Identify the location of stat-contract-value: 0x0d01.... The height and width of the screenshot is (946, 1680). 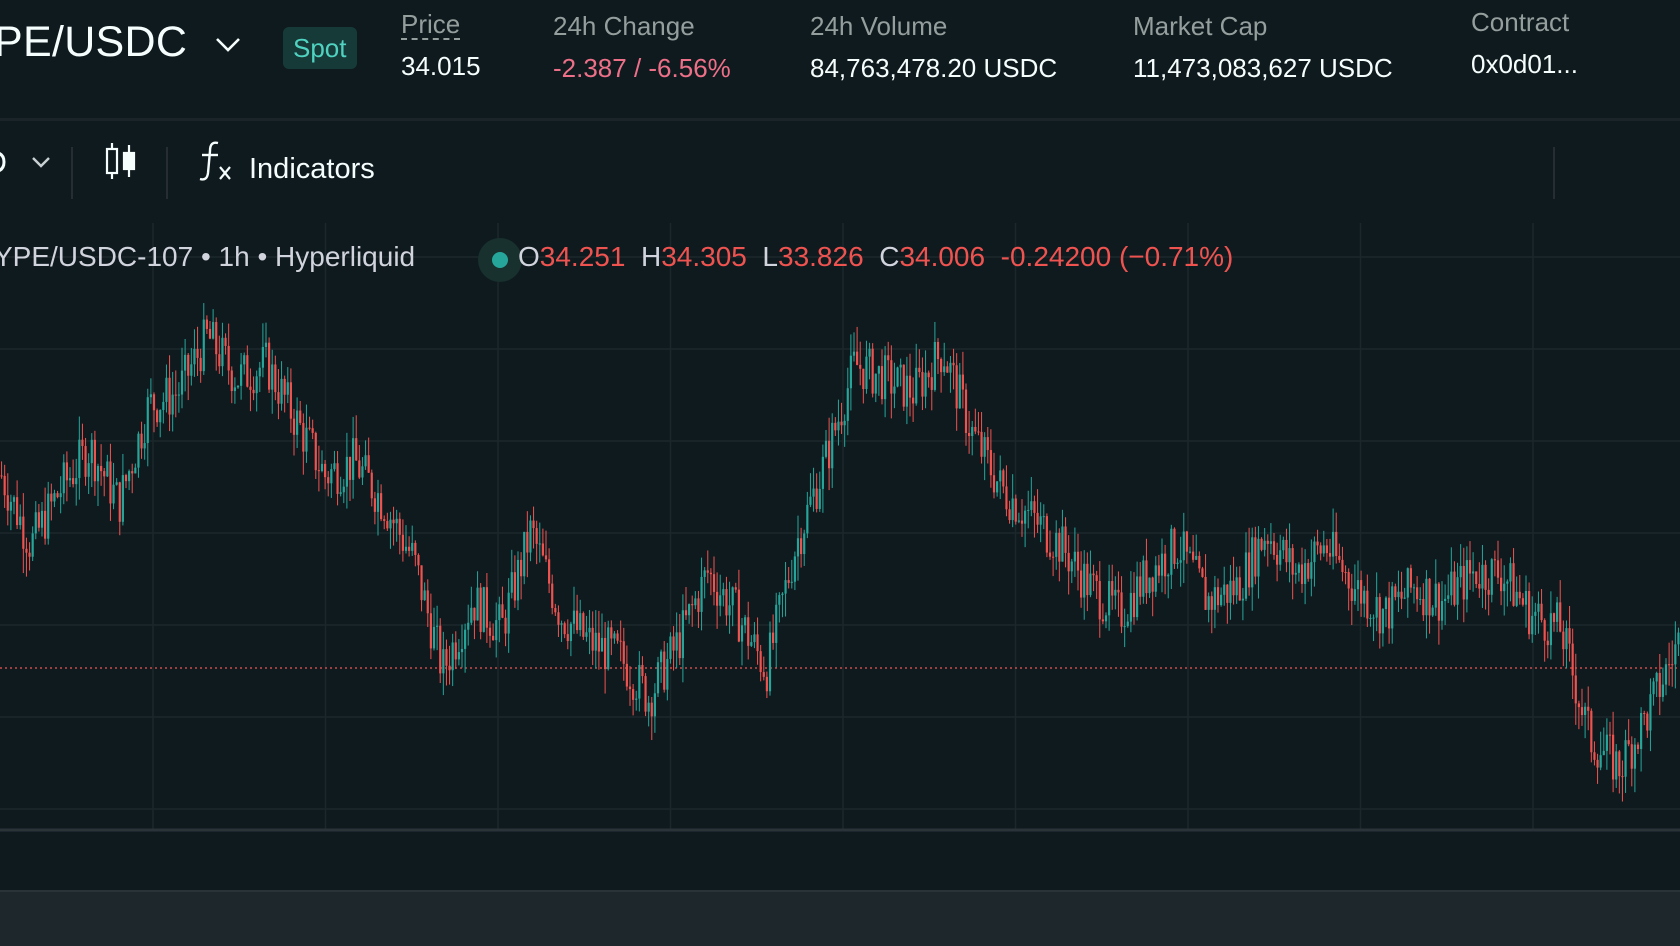
(1524, 64).